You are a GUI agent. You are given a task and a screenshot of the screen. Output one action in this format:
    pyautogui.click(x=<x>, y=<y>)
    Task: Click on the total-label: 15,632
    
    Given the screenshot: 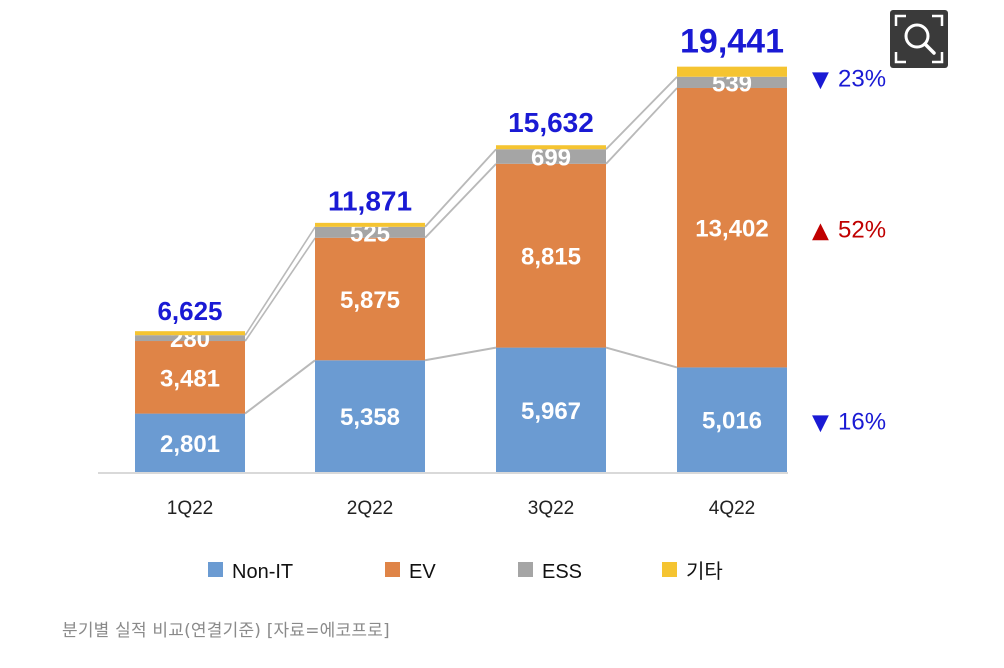 What is the action you would take?
    pyautogui.click(x=551, y=122)
    